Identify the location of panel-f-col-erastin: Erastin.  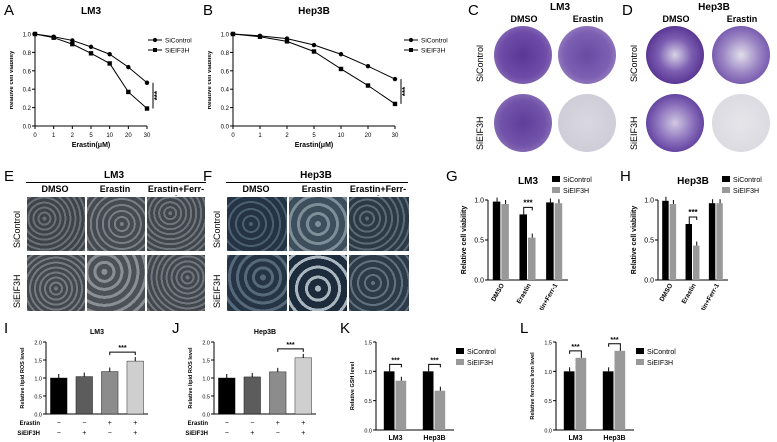
(317, 189).